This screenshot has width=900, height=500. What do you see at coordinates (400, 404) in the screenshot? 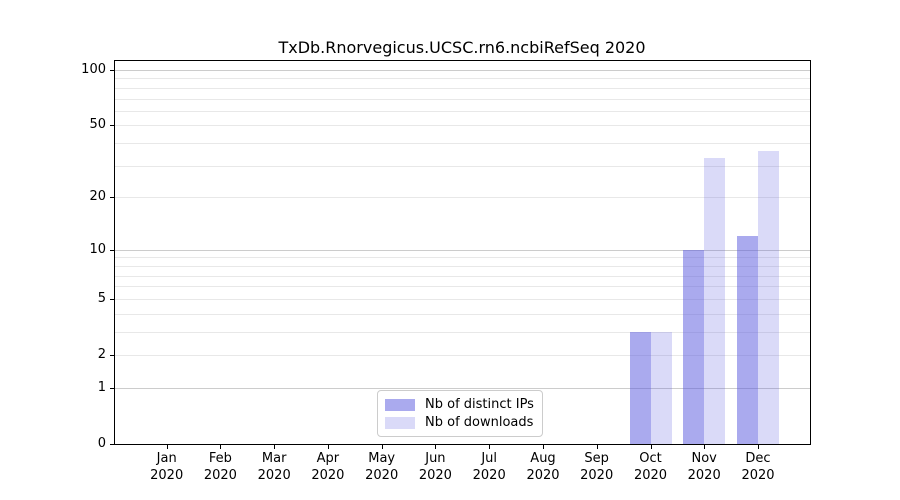
I see `legend-swatch-distinct-ips-icon` at bounding box center [400, 404].